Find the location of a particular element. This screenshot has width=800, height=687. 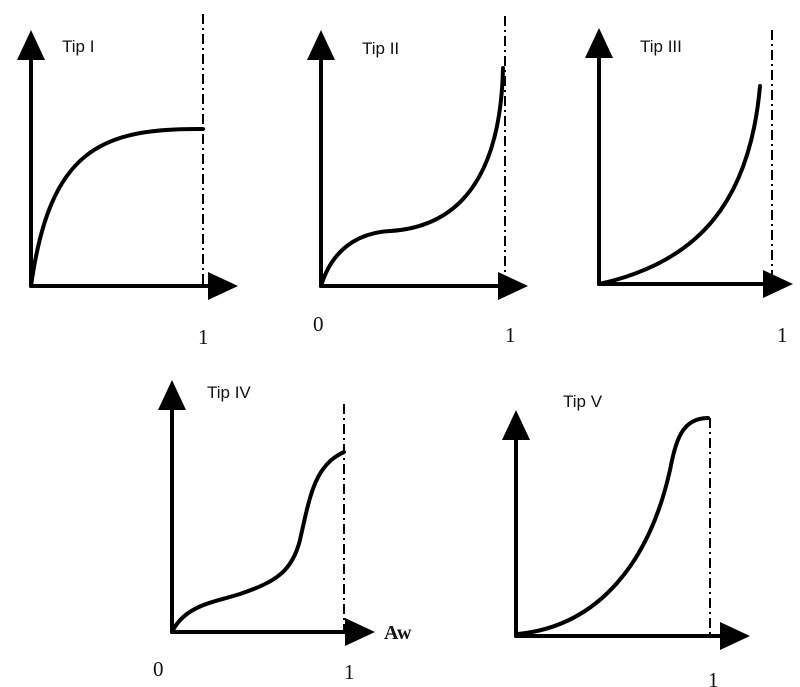

panel-title: Tip I is located at coordinates (78, 46).